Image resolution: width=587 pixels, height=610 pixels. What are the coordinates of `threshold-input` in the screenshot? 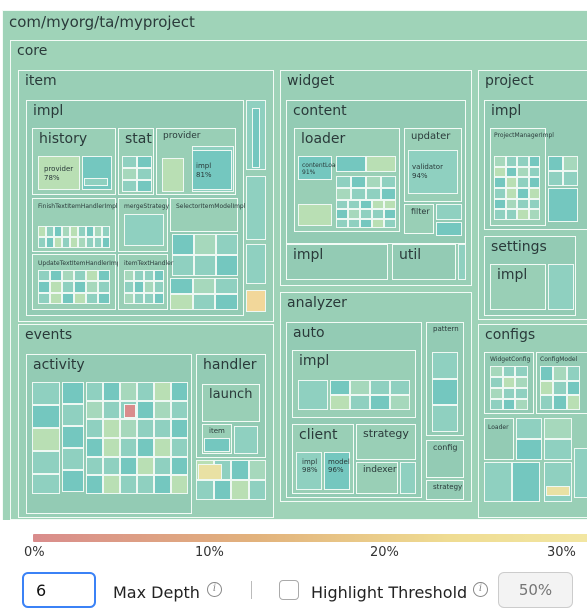 It's located at (535, 590).